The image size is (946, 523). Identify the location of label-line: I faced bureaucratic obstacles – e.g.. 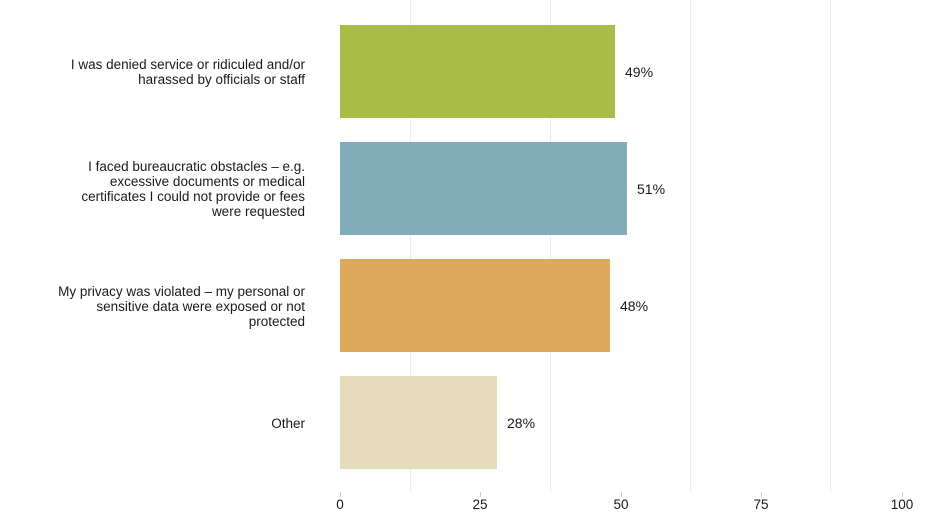
(196, 166).